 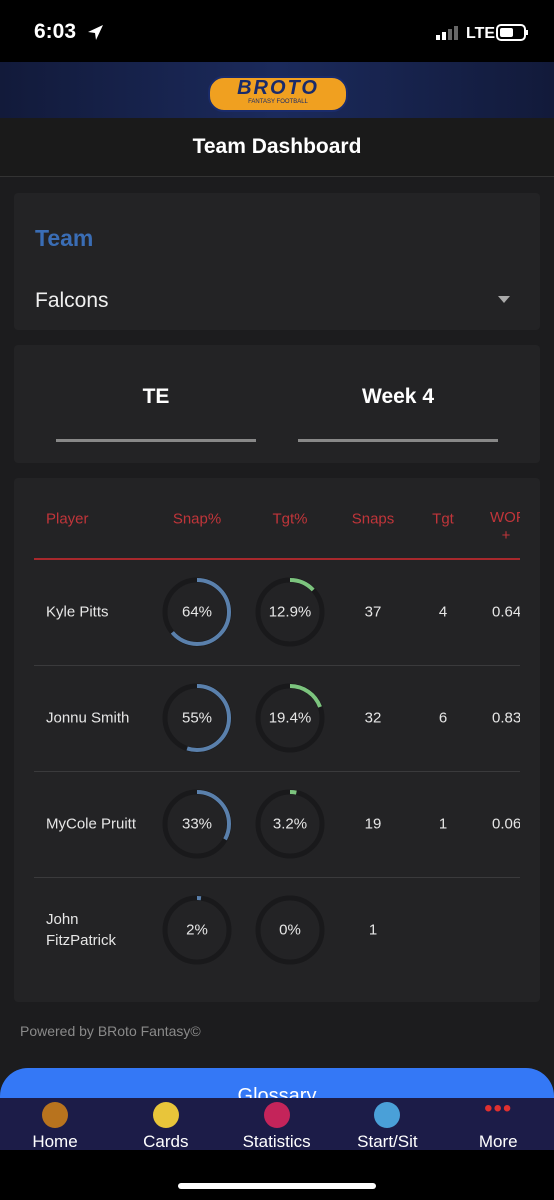 I want to click on powered-by: Powered by BRoto Fantasy©, so click(x=110, y=1031).